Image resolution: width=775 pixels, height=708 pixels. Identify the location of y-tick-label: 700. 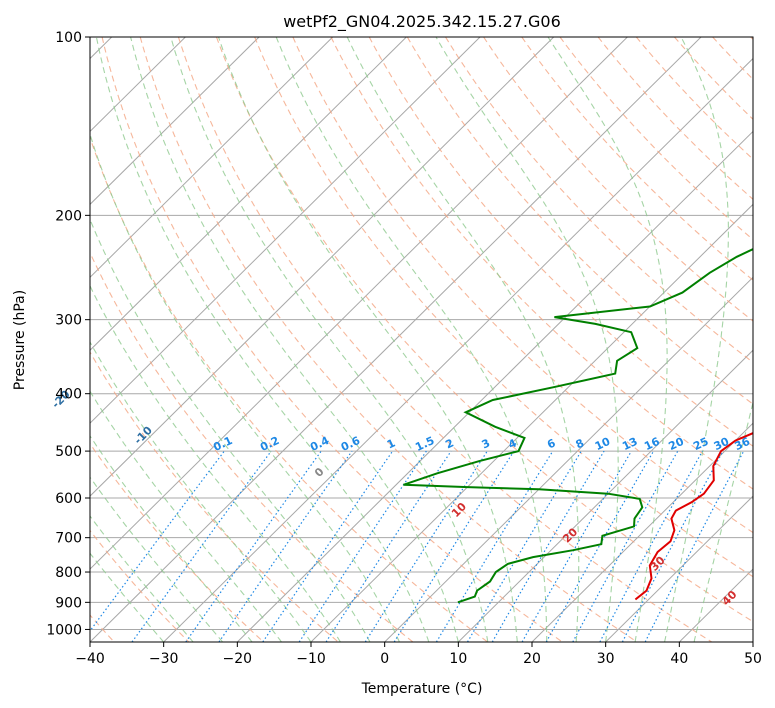
(68, 539).